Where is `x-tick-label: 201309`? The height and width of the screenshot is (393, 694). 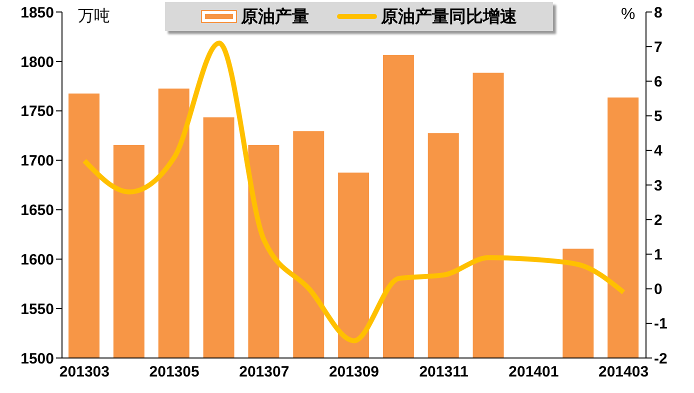
x-tick-label: 201309 is located at coordinates (354, 372).